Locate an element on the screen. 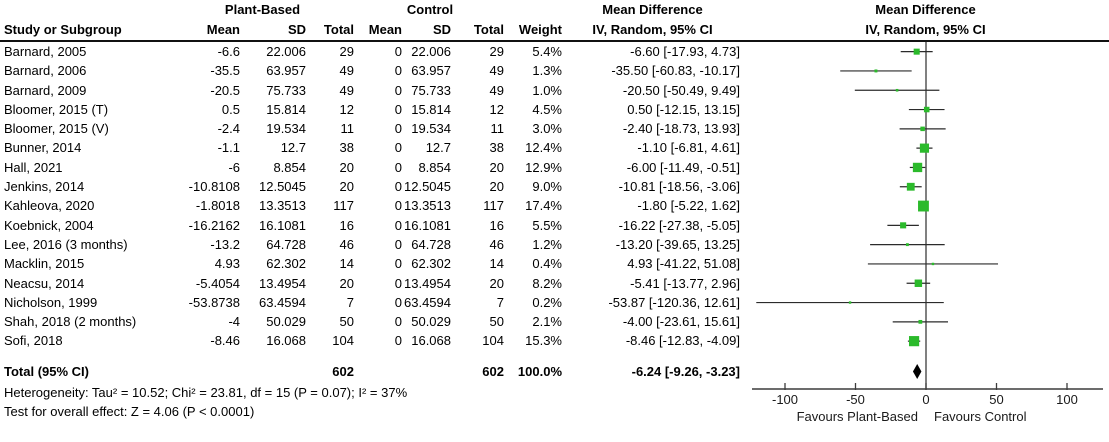 This screenshot has height=442, width=1109. c-sd-value: 13.4954 is located at coordinates (427, 283).